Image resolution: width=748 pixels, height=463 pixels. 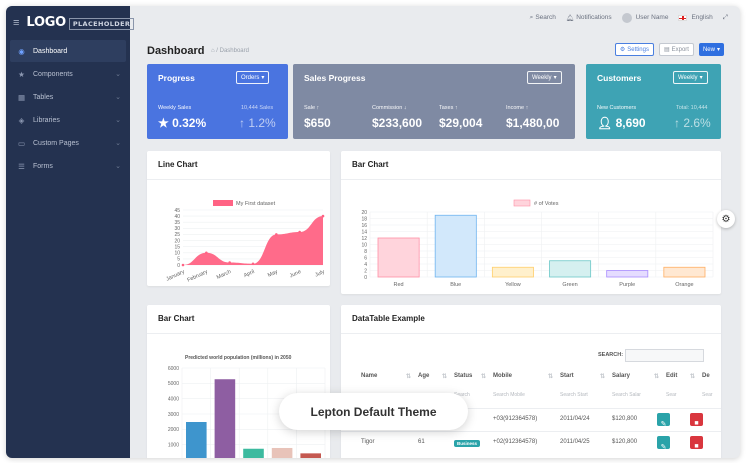 I want to click on logo-placeholder: PLACEHOLDER, so click(x=101, y=24).